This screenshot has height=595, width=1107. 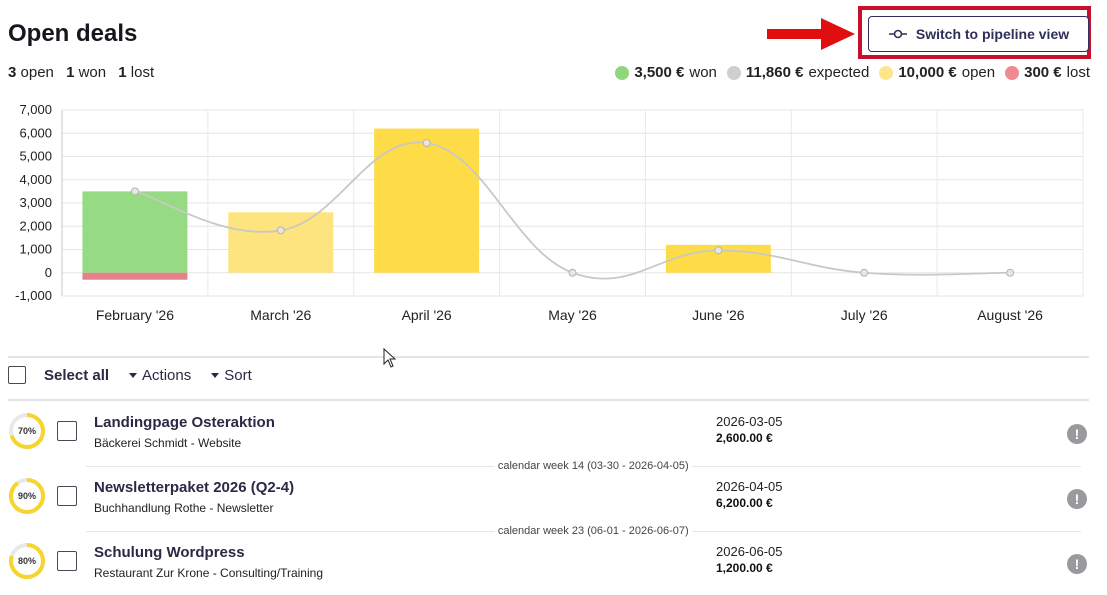 I want to click on y-tick-label: 5,000, so click(x=35, y=156).